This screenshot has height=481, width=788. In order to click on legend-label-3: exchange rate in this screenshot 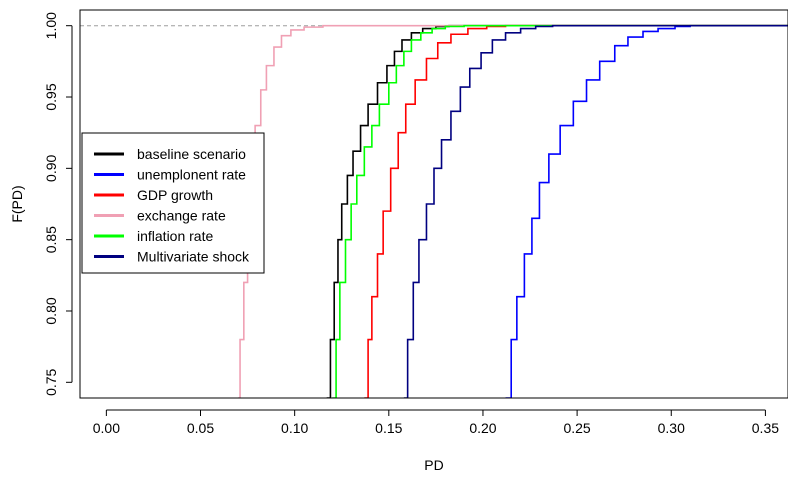, I will do `click(181, 216)`.